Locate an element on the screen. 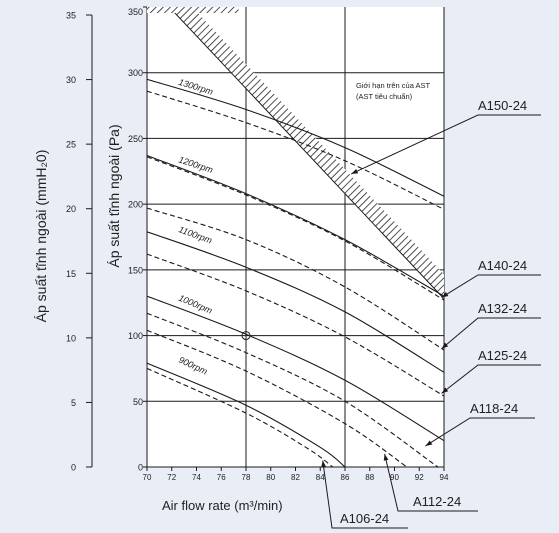 The height and width of the screenshot is (533, 559). model-label-A150-24: A150-24 is located at coordinates (502, 105).